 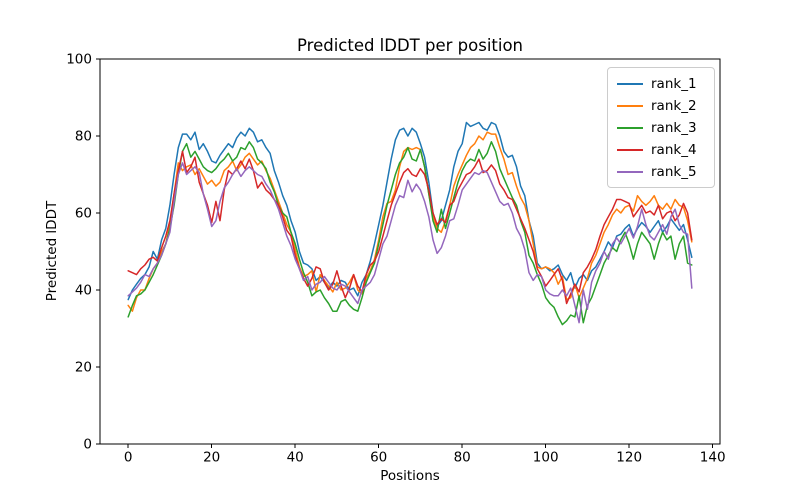 I want to click on legend-entry-rank_3: rank_3, so click(x=661, y=127).